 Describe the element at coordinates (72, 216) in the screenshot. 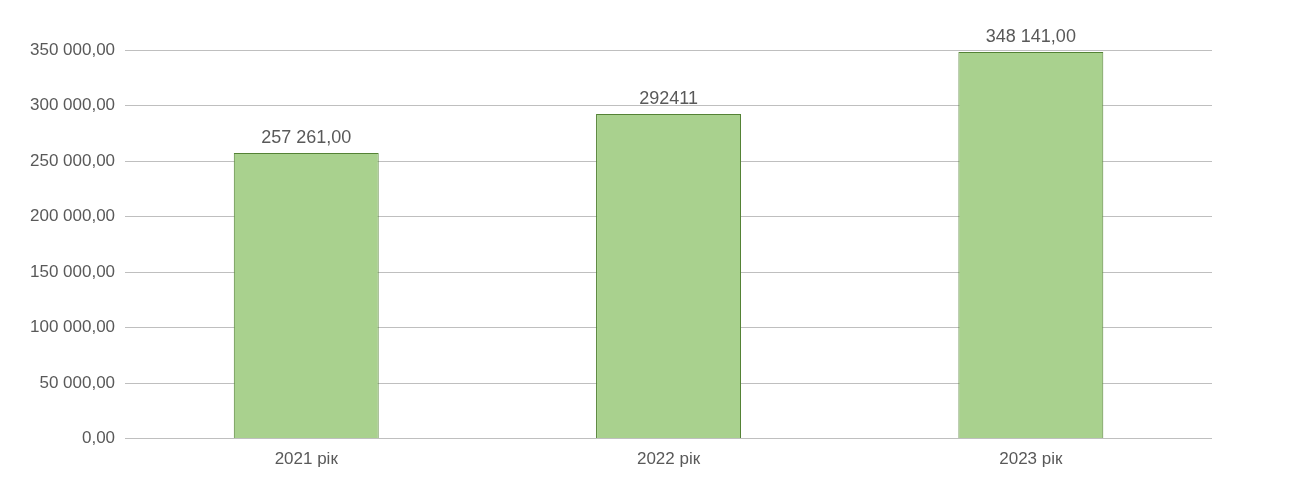

I see `y-tick-label: 200 000,00` at that location.